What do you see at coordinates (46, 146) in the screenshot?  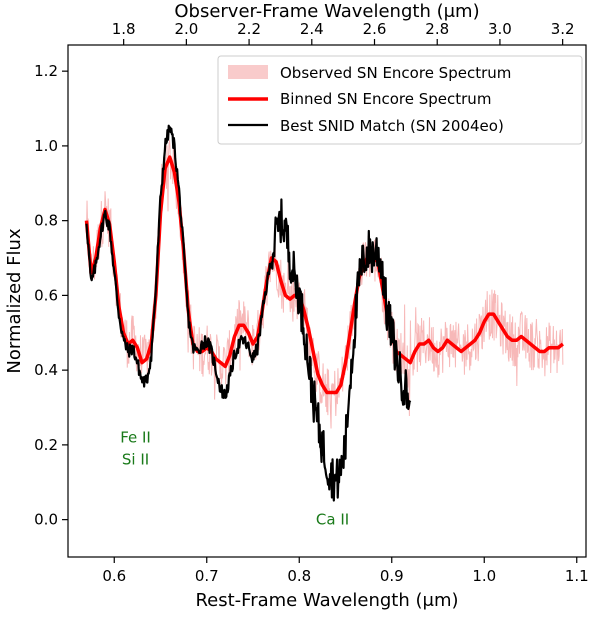 I see `y-tick-label: 1.0` at bounding box center [46, 146].